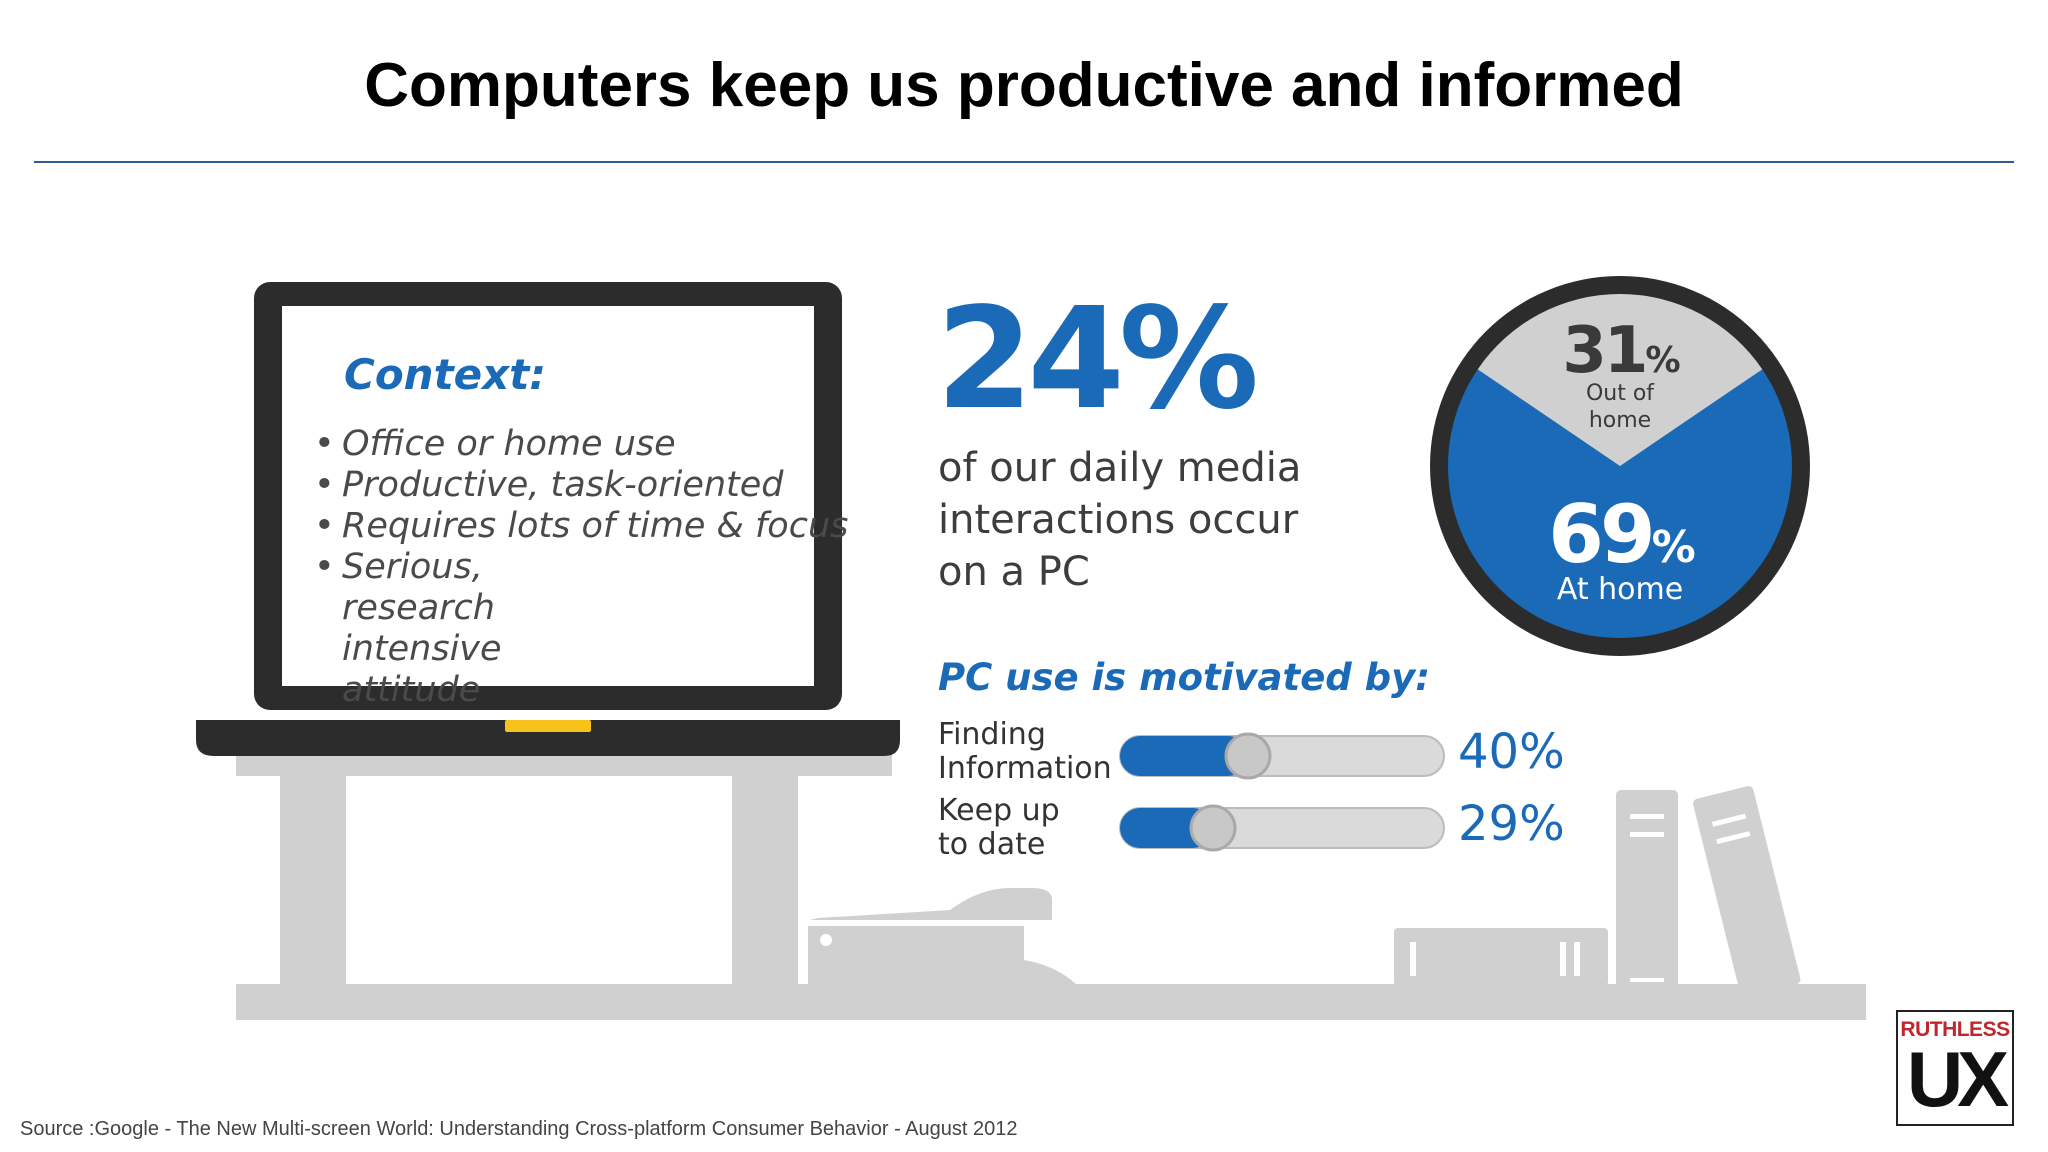 Image resolution: width=2048 pixels, height=1152 pixels. What do you see at coordinates (1620, 589) in the screenshot?
I see `at-home-label: At home` at bounding box center [1620, 589].